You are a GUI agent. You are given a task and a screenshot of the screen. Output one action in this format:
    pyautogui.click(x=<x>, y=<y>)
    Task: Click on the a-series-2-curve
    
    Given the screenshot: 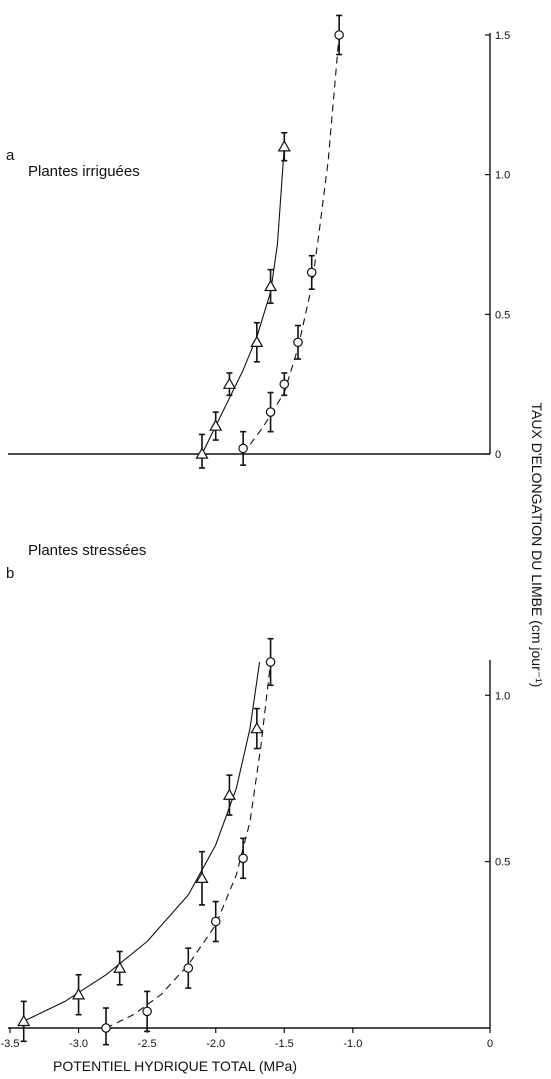 What is the action you would take?
    pyautogui.click(x=291, y=244)
    